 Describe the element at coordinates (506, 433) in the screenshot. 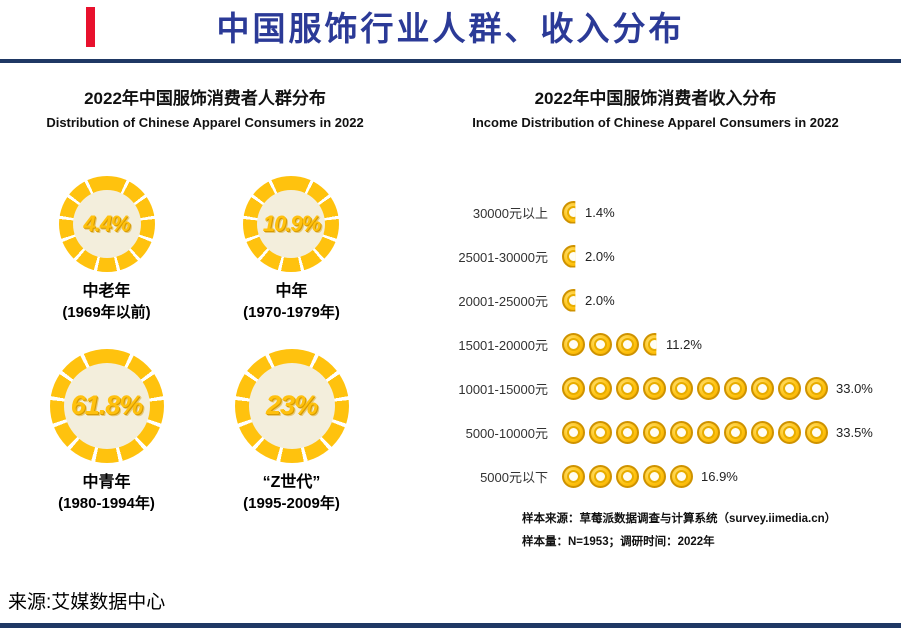

I see `income-range-label: 5000-10000元` at that location.